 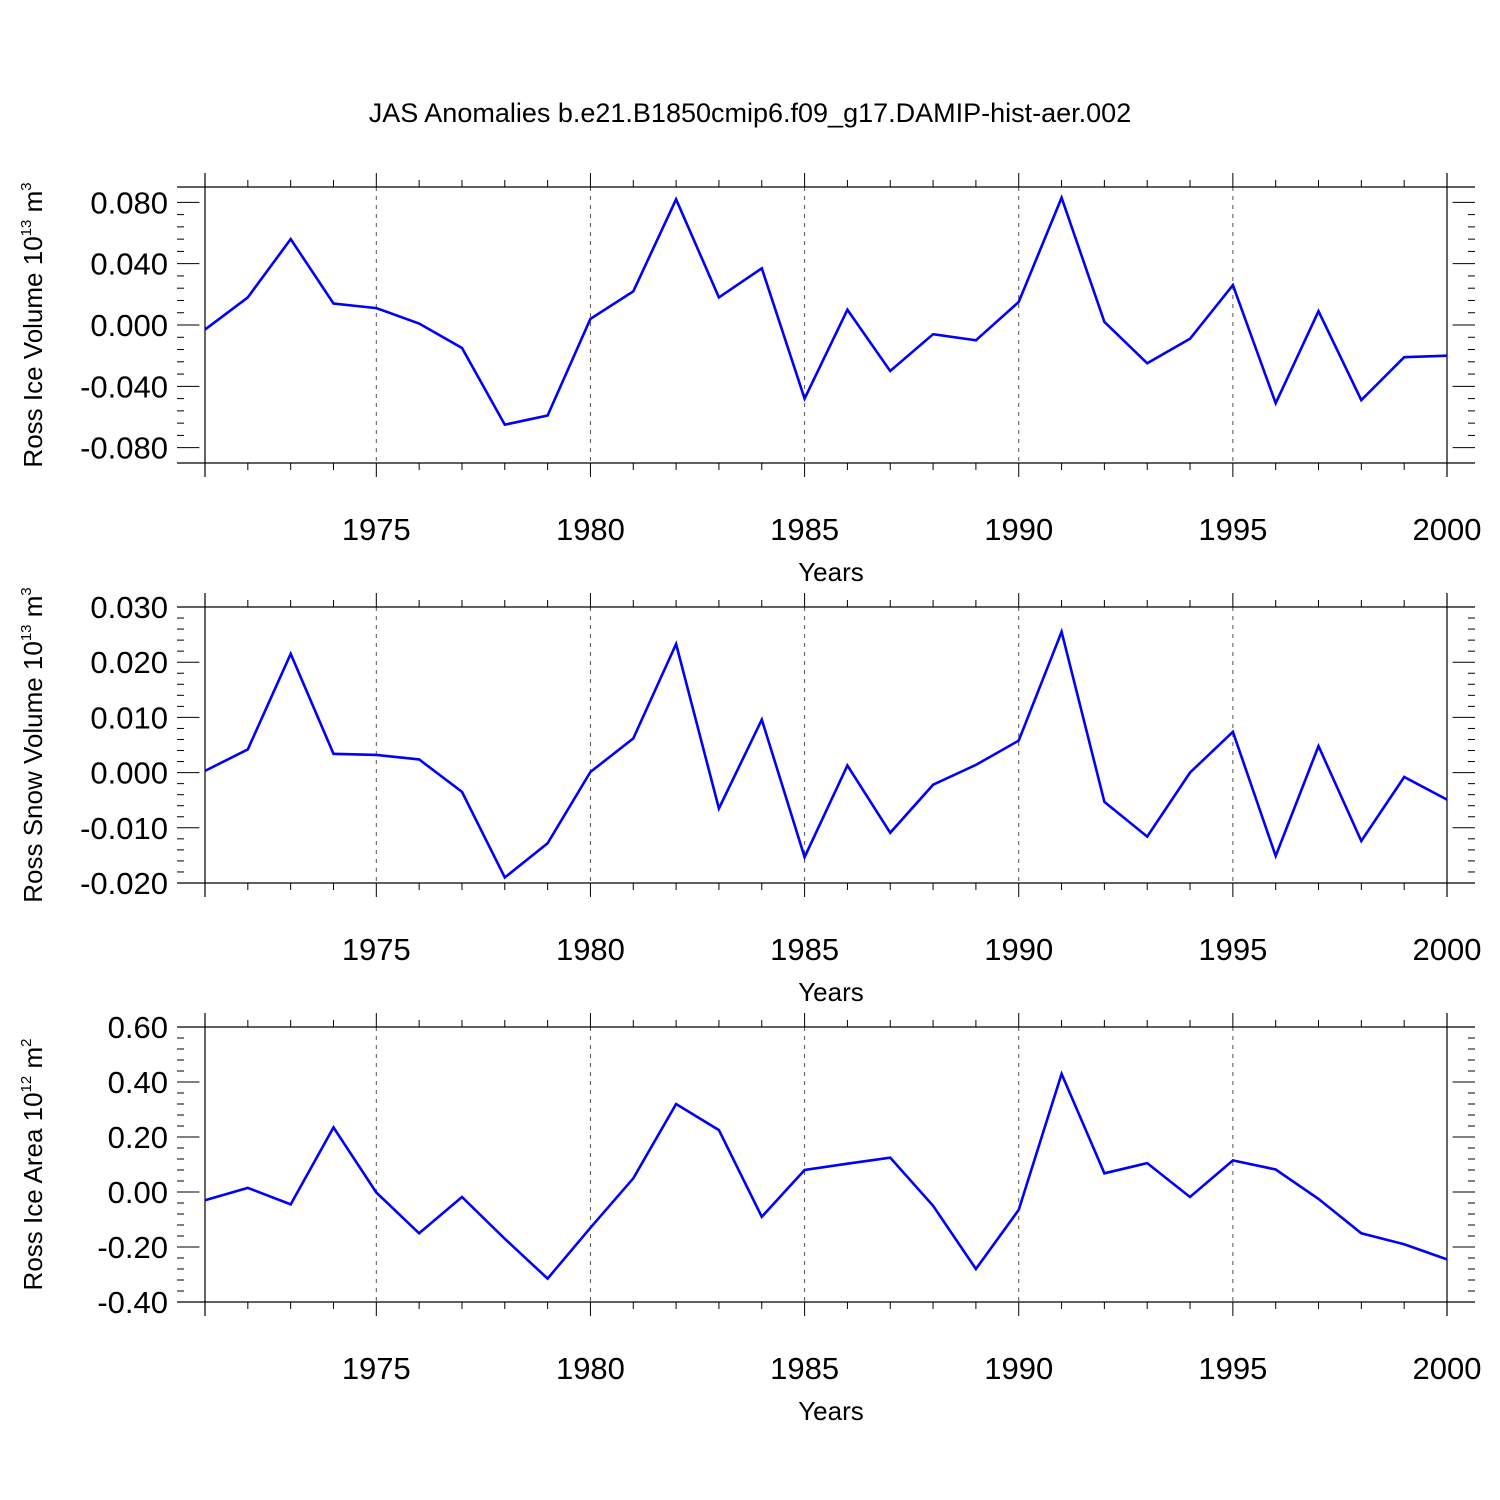 I want to click on y-tick-label: 0.40, so click(x=138, y=1082).